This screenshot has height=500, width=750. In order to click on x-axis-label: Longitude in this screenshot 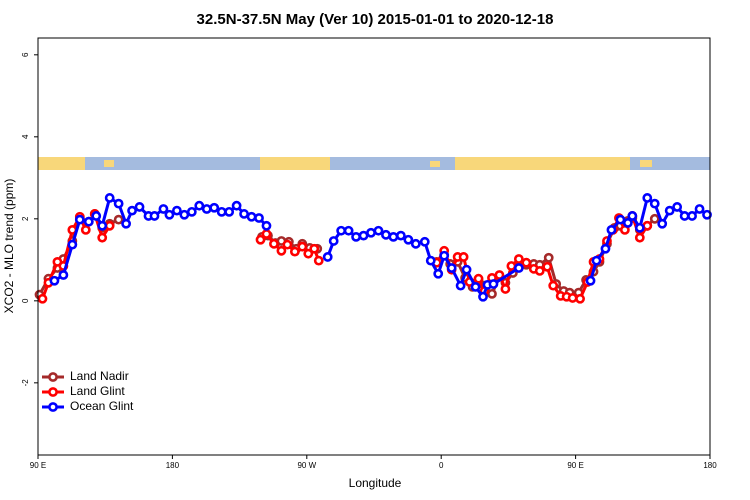, I will do `click(375, 483)`.